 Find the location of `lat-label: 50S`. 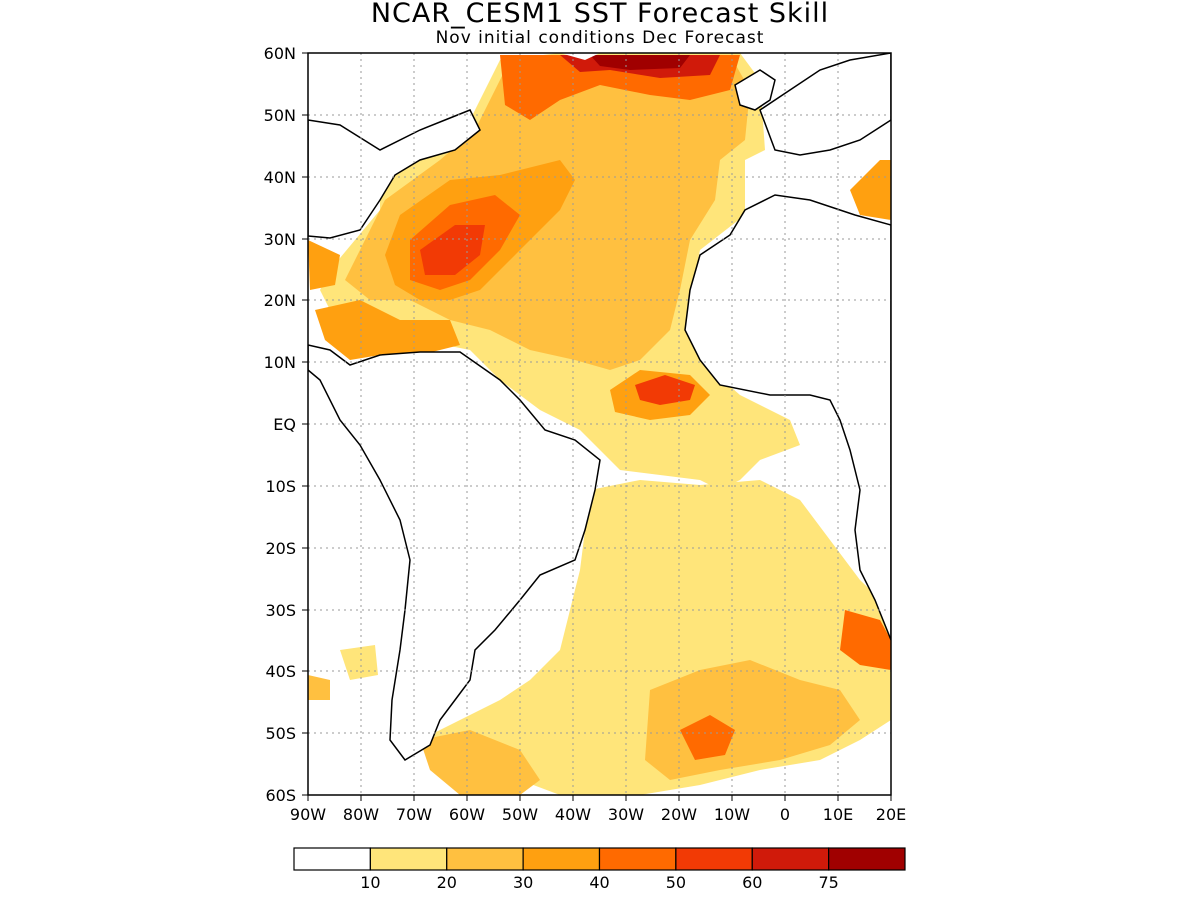

lat-label: 50S is located at coordinates (280, 733).